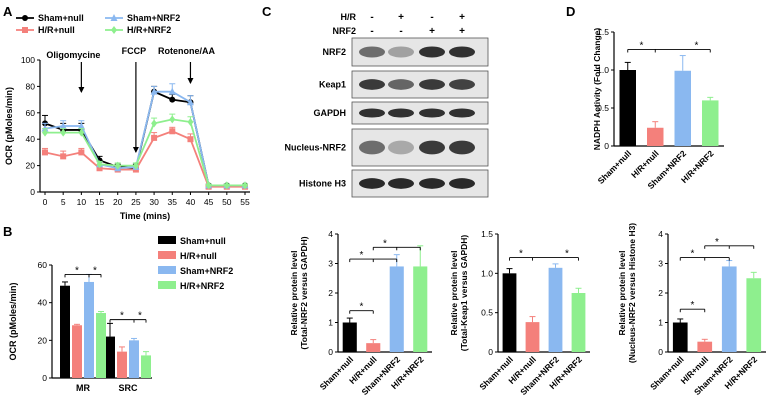 This screenshot has width=780, height=409. What do you see at coordinates (615, 167) in the screenshot?
I see `chart-d-sham-null-tick-label: Sham+null` at bounding box center [615, 167].